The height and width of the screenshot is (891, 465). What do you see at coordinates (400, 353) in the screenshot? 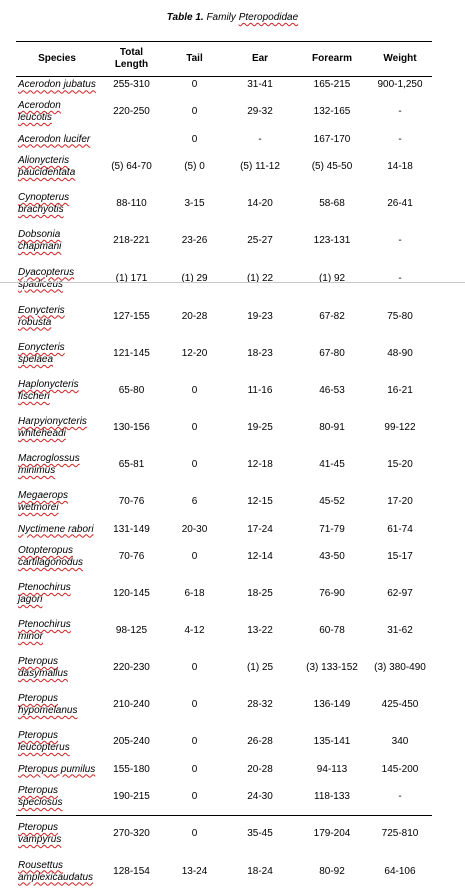
I see `cell-weight: 48-90` at bounding box center [400, 353].